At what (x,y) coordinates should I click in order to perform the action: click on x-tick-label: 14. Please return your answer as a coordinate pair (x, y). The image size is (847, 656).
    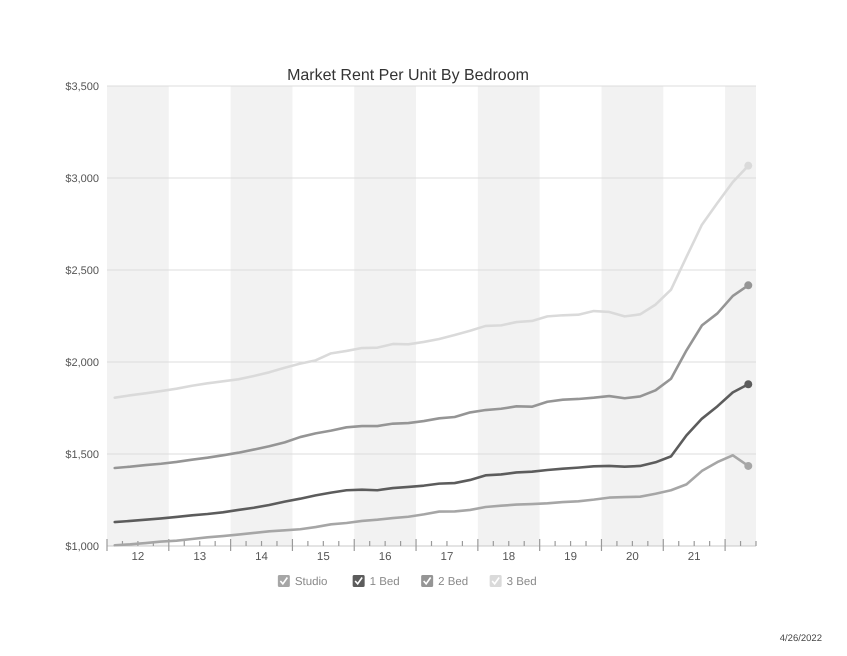
    Looking at the image, I should click on (262, 557).